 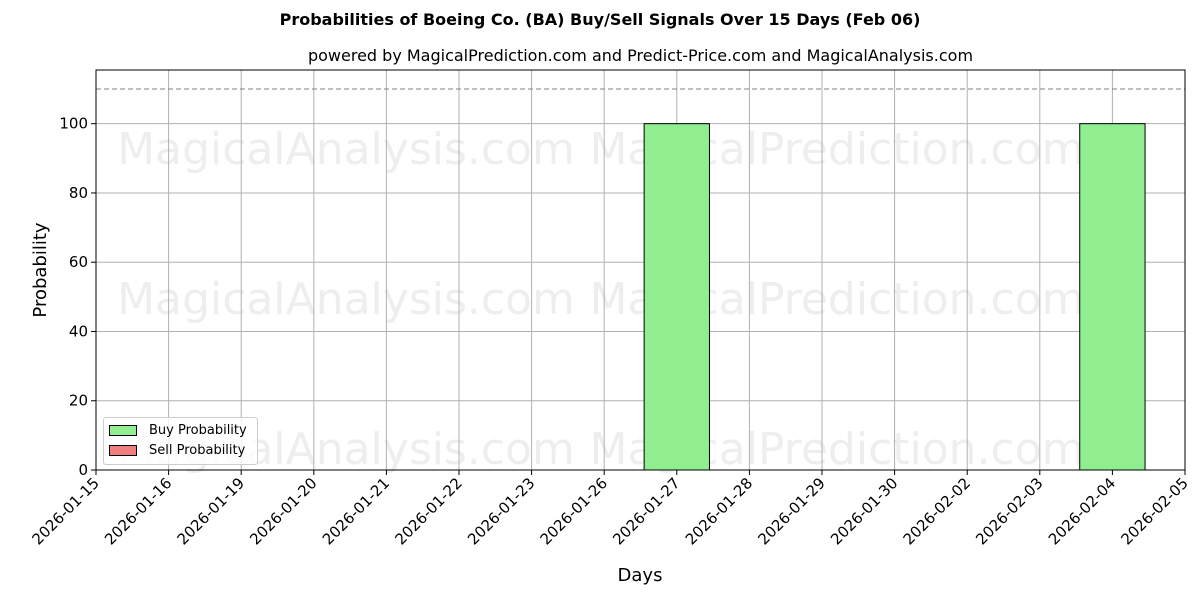 I want to click on x-tick-label: 2026-01-30, so click(x=864, y=511).